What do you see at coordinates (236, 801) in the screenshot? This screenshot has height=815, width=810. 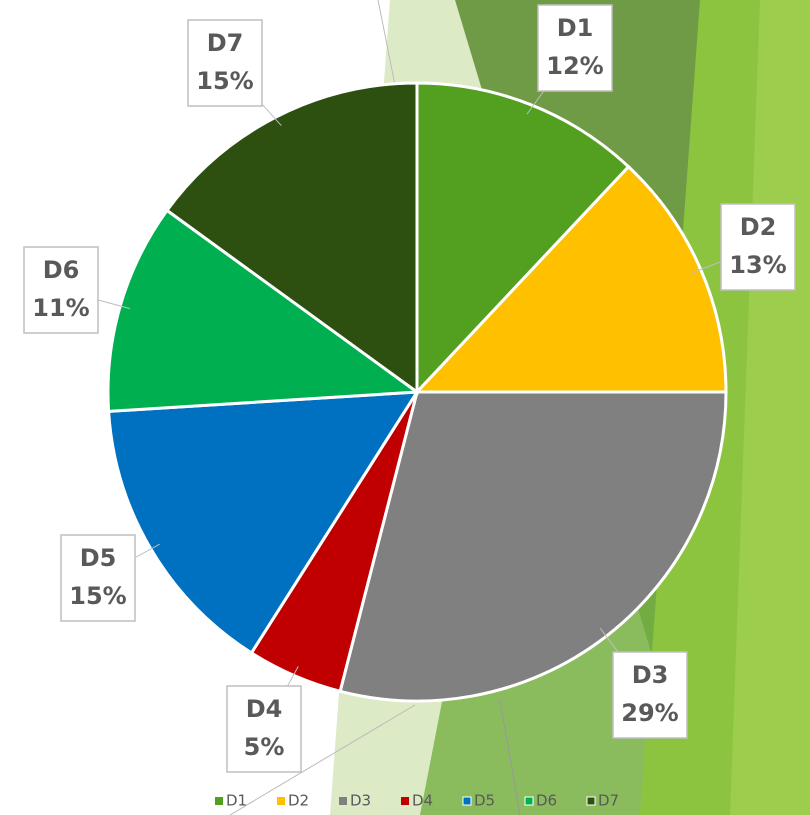 I see `legend-label: D1` at bounding box center [236, 801].